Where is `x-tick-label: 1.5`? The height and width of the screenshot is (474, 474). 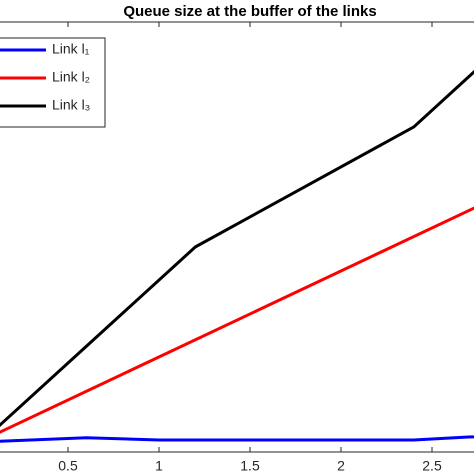 x-tick-label: 1.5 is located at coordinates (250, 466).